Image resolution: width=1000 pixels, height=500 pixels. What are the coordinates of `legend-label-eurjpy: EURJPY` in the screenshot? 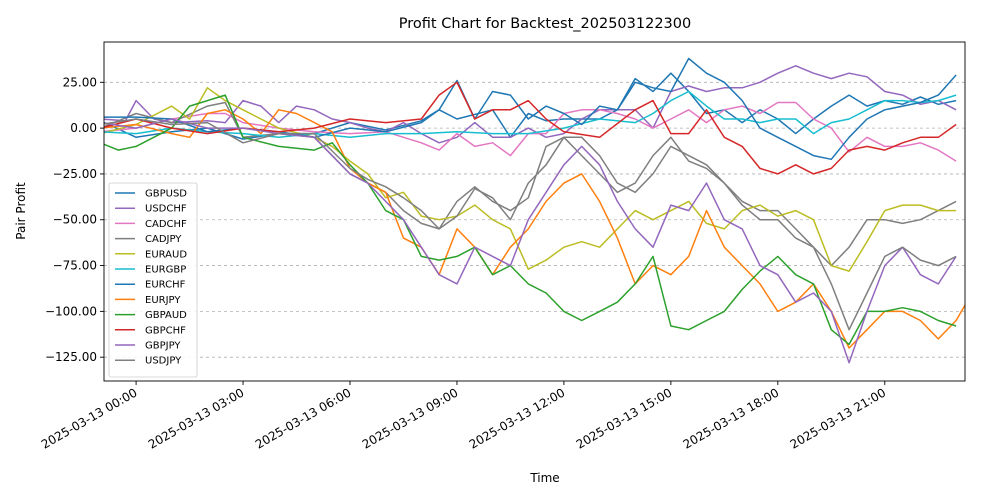 It's located at (163, 300).